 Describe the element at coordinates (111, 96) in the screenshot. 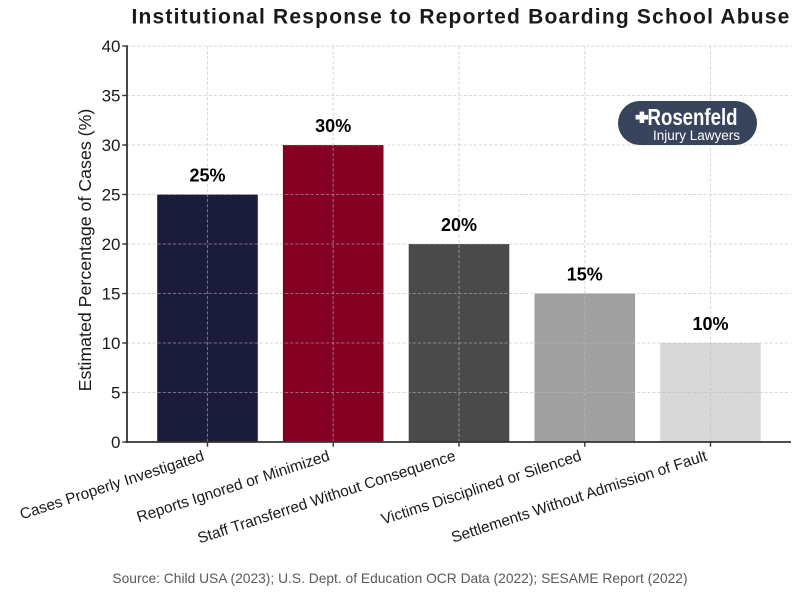

I see `svg-text: 35` at that location.